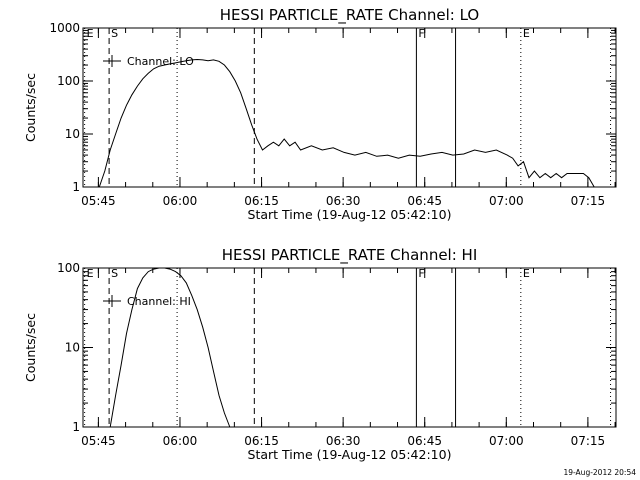 This screenshot has width=640, height=480. Describe the element at coordinates (64, 28) in the screenshot. I see `y-tick-label: 1000` at that location.